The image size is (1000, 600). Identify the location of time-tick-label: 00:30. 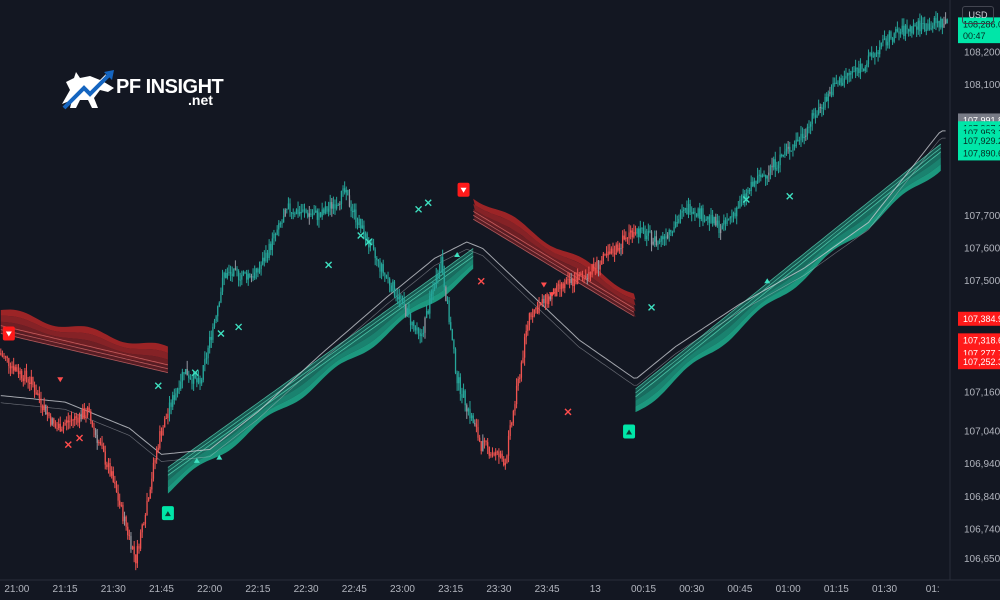
(691, 589).